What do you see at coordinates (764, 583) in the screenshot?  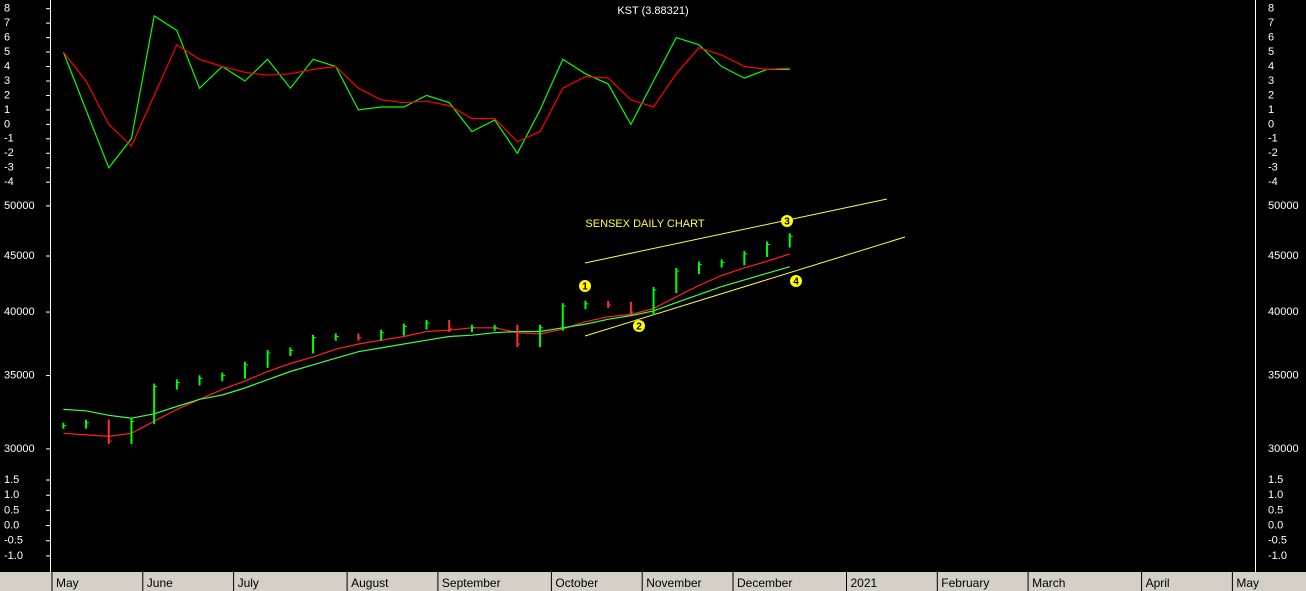 I see `x-tick-label: December` at bounding box center [764, 583].